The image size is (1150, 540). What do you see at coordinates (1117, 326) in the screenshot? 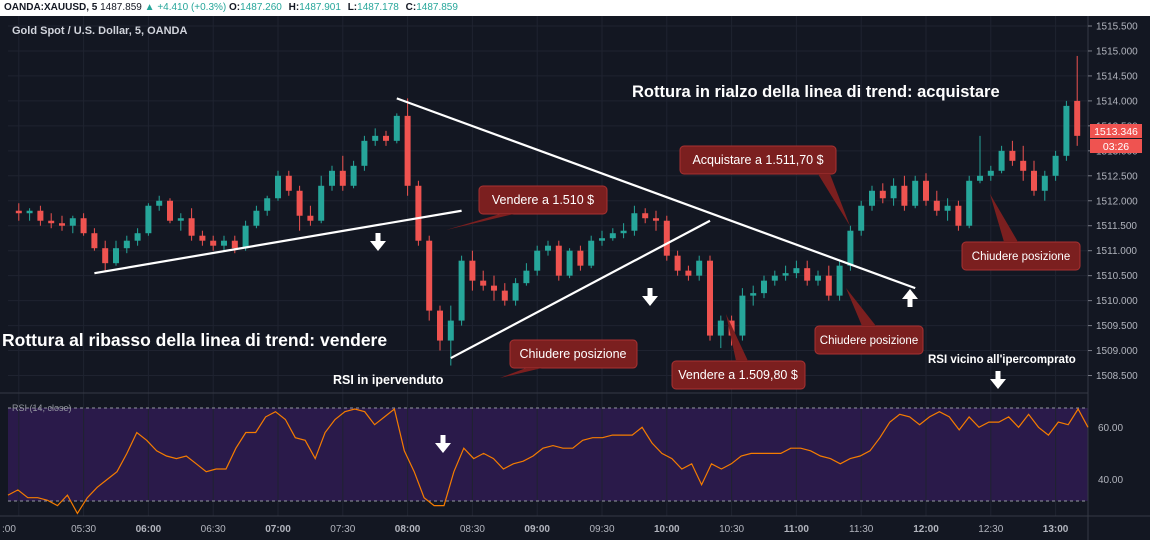
I see `price-tick-label: 1509.500` at bounding box center [1117, 326].